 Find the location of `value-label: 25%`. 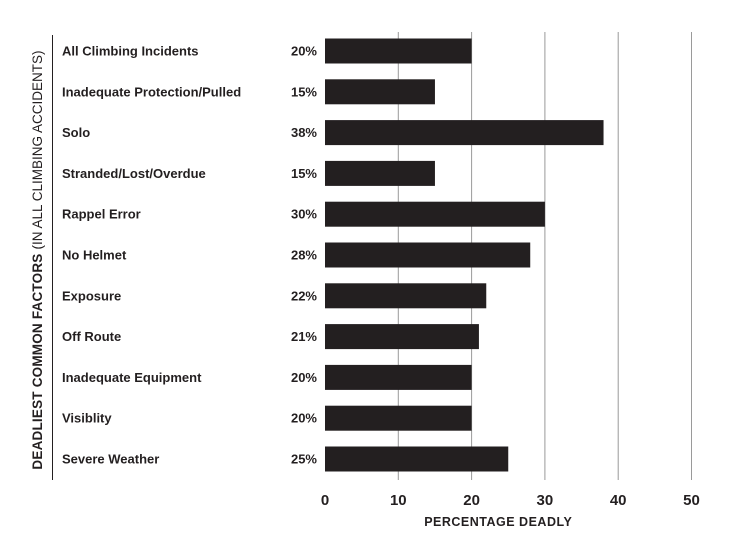

value-label: 25% is located at coordinates (304, 459).